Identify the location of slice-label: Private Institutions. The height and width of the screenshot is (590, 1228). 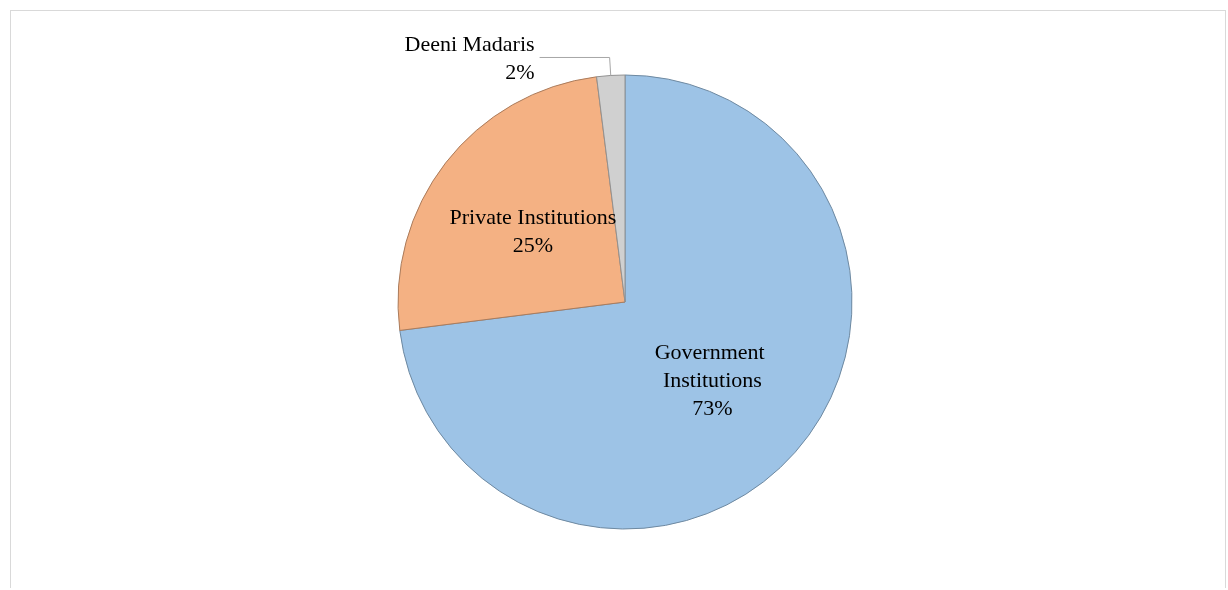
(533, 217).